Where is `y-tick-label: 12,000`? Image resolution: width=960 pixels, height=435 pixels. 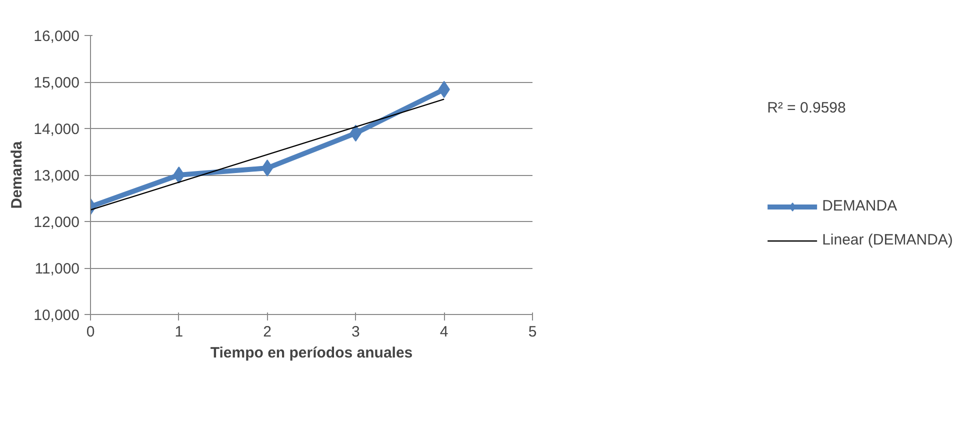
y-tick-label: 12,000 is located at coordinates (57, 222).